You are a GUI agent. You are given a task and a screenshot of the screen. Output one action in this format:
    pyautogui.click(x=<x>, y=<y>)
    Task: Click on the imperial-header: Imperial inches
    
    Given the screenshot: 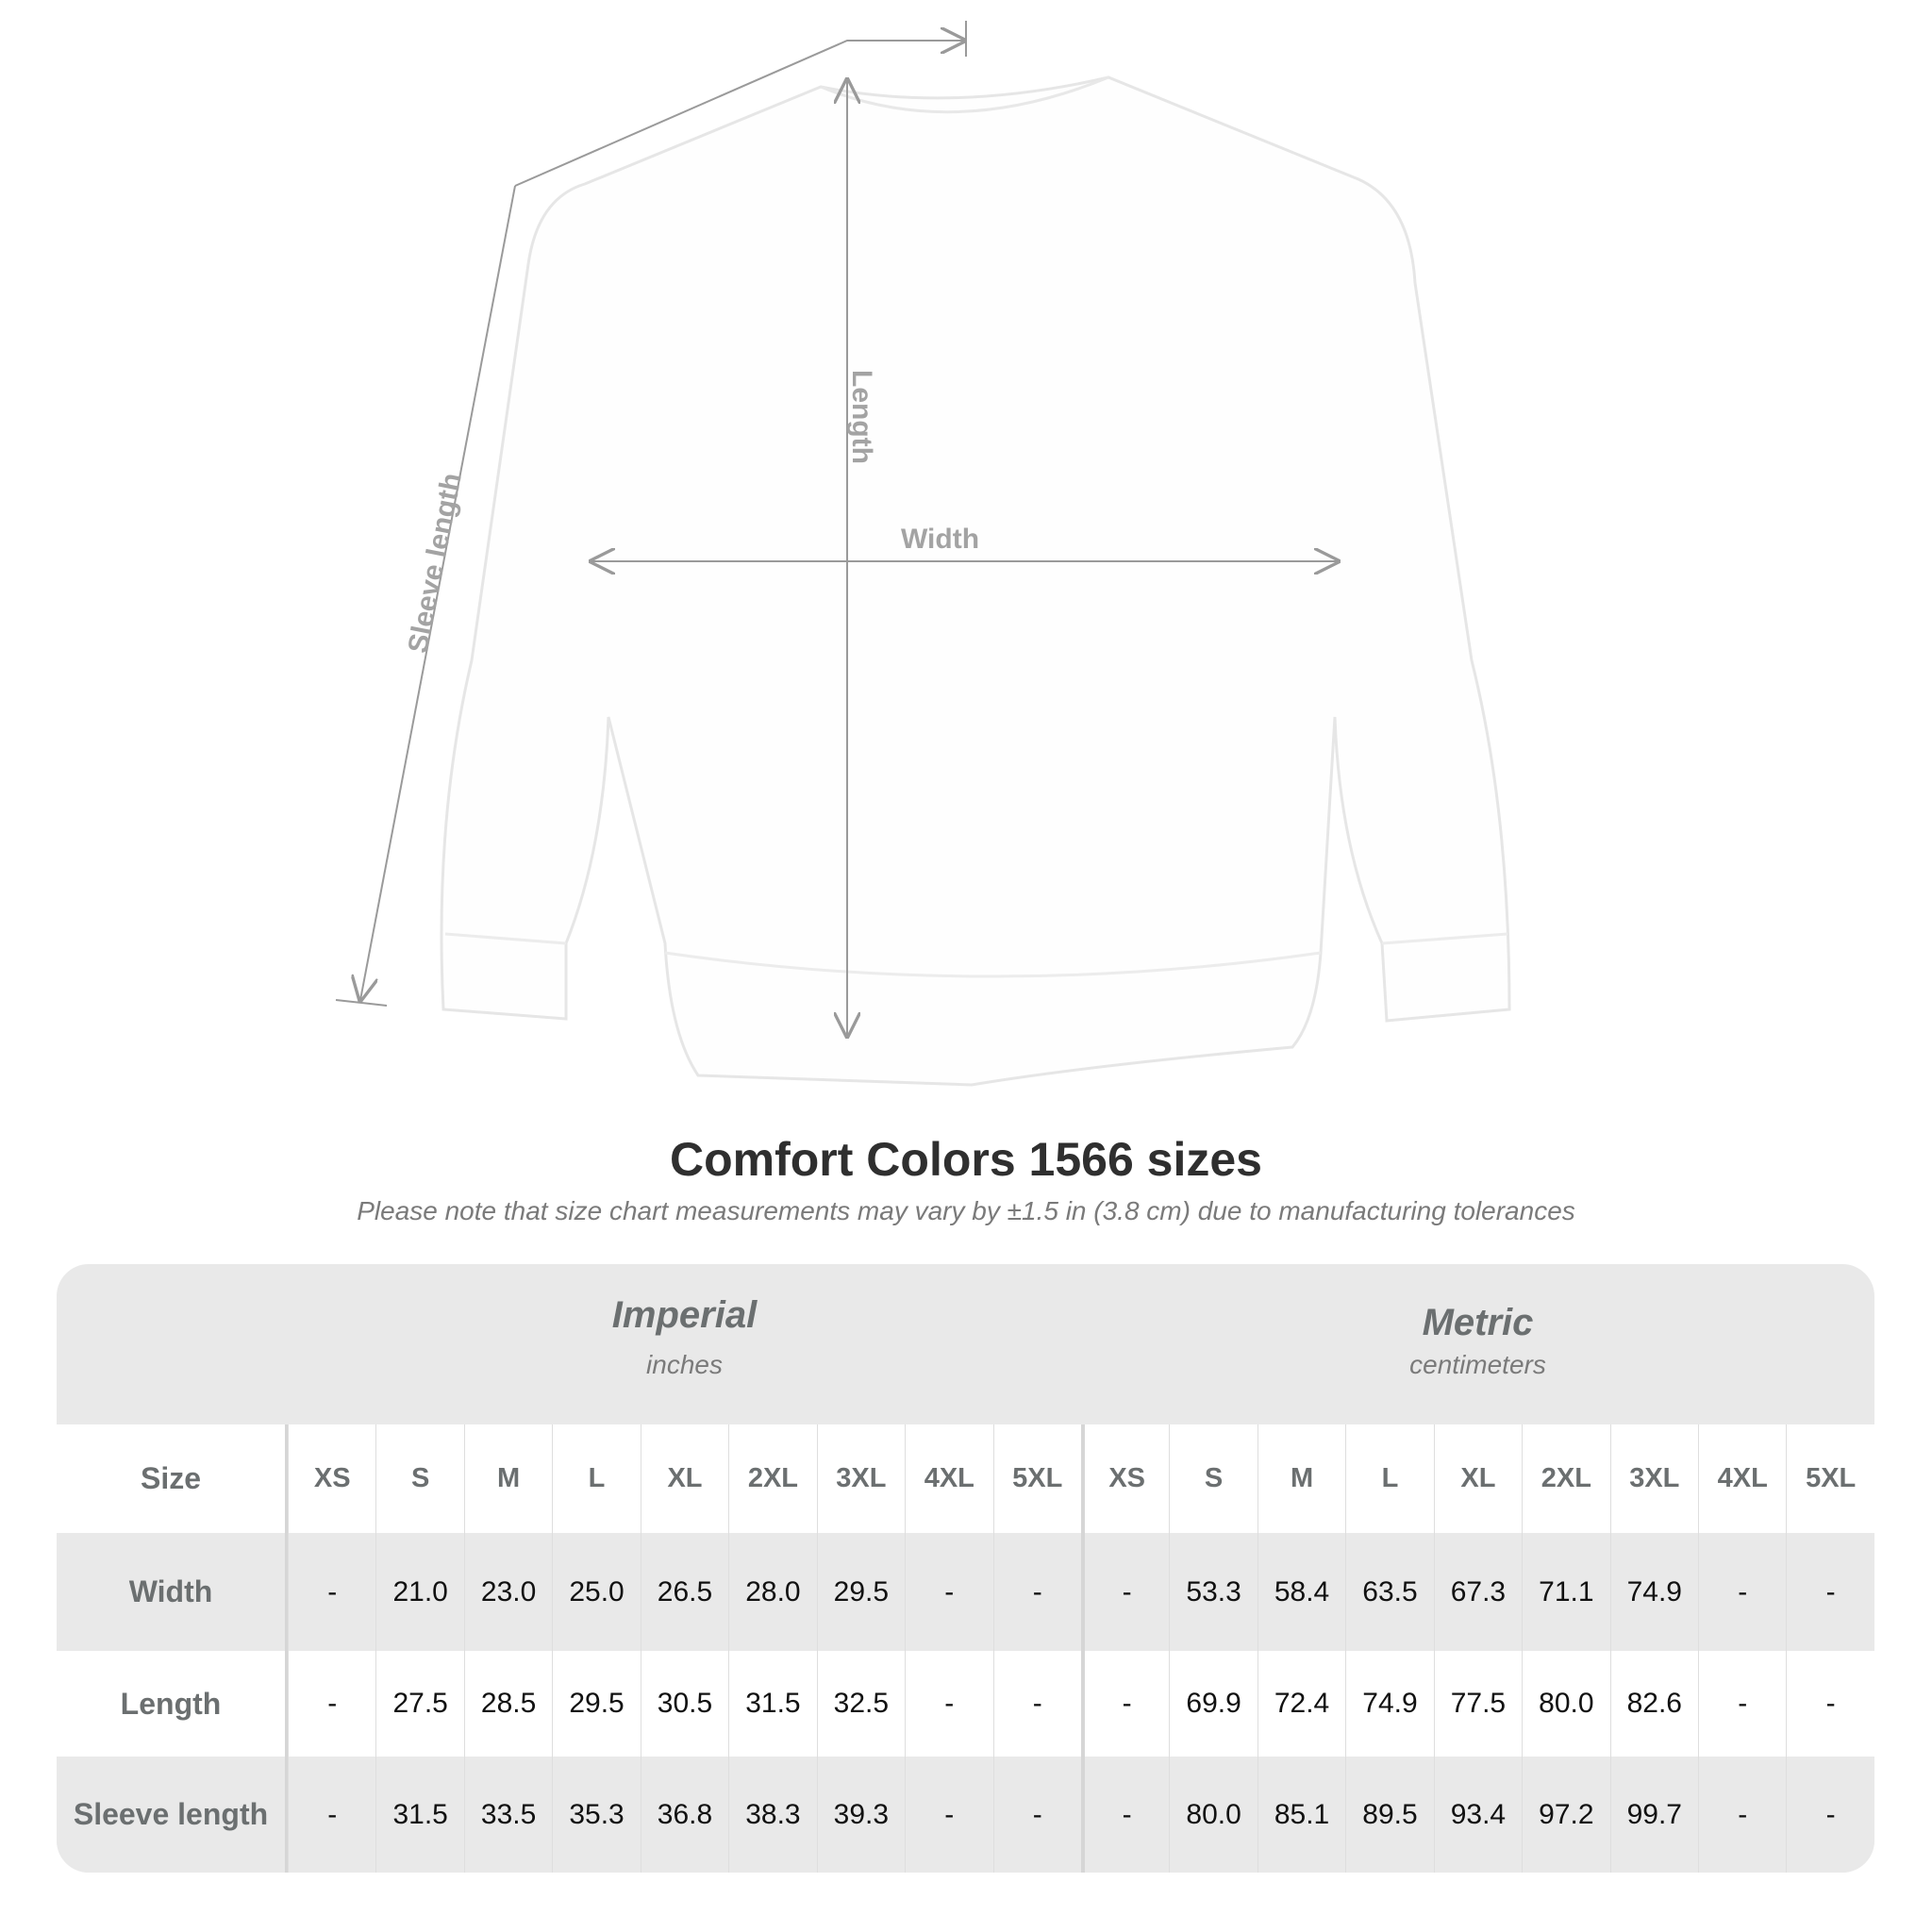 What is the action you would take?
    pyautogui.click(x=685, y=1344)
    